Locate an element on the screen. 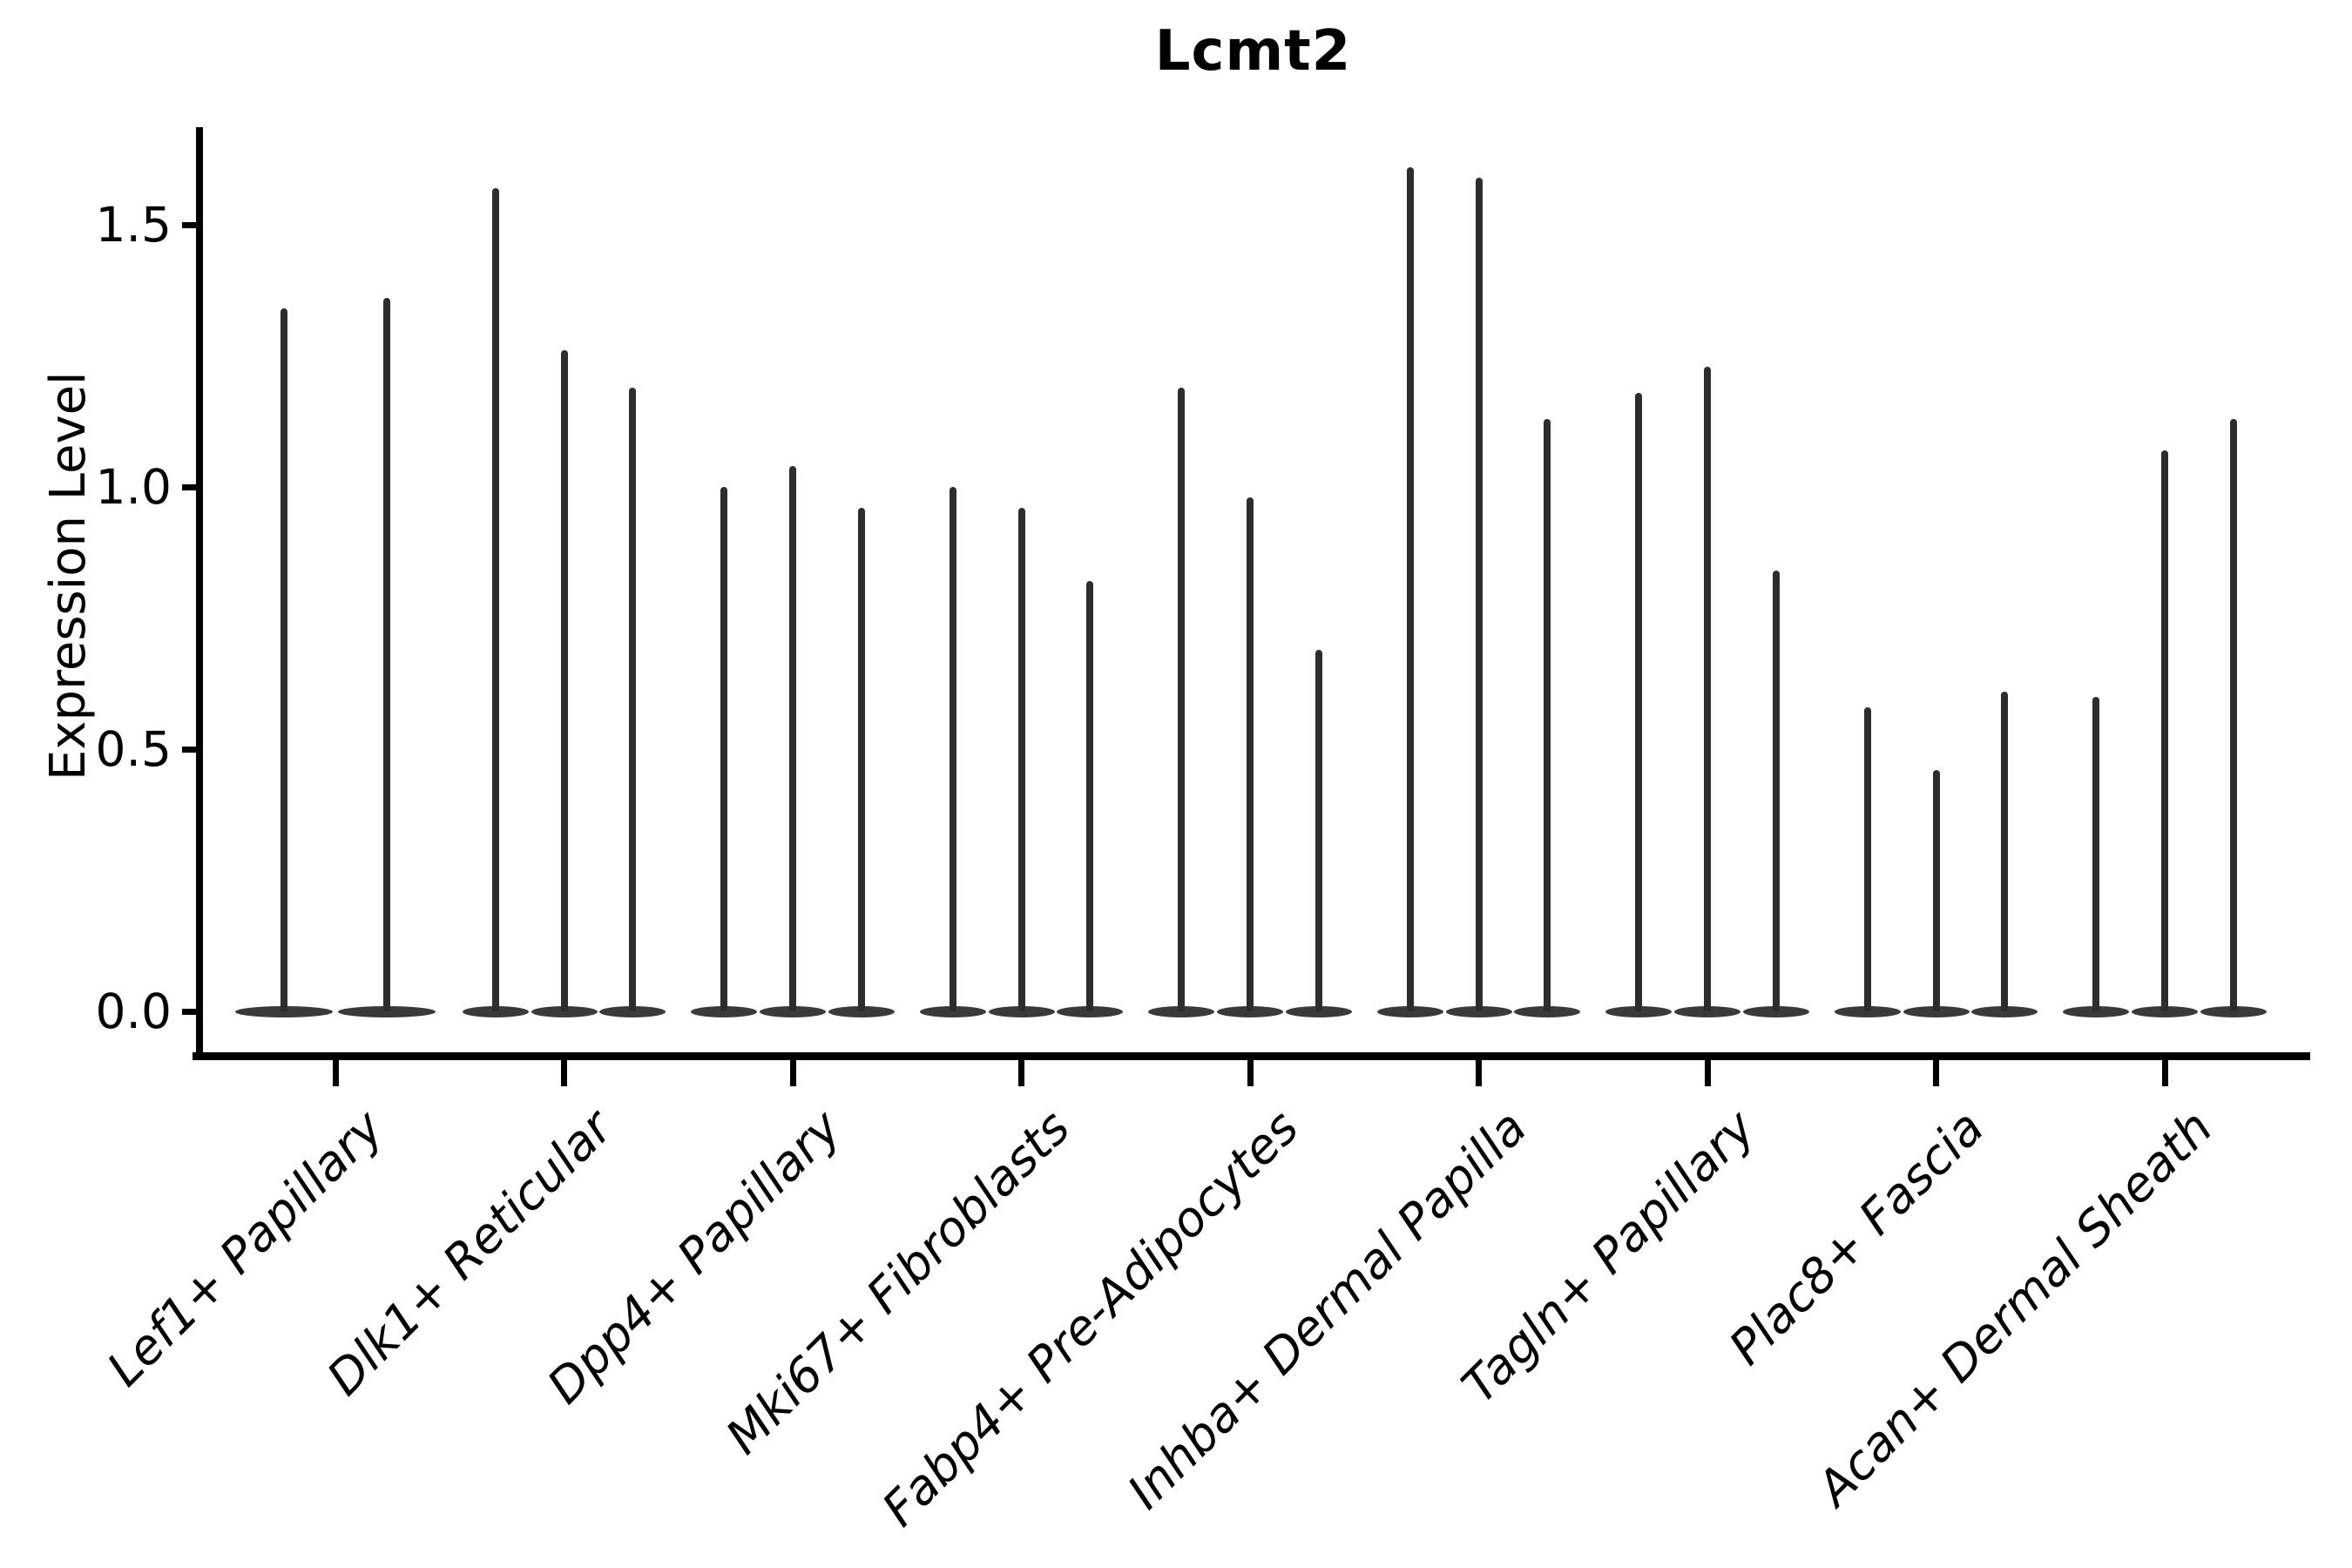  y-tick-label: 1.5 is located at coordinates (134, 225).